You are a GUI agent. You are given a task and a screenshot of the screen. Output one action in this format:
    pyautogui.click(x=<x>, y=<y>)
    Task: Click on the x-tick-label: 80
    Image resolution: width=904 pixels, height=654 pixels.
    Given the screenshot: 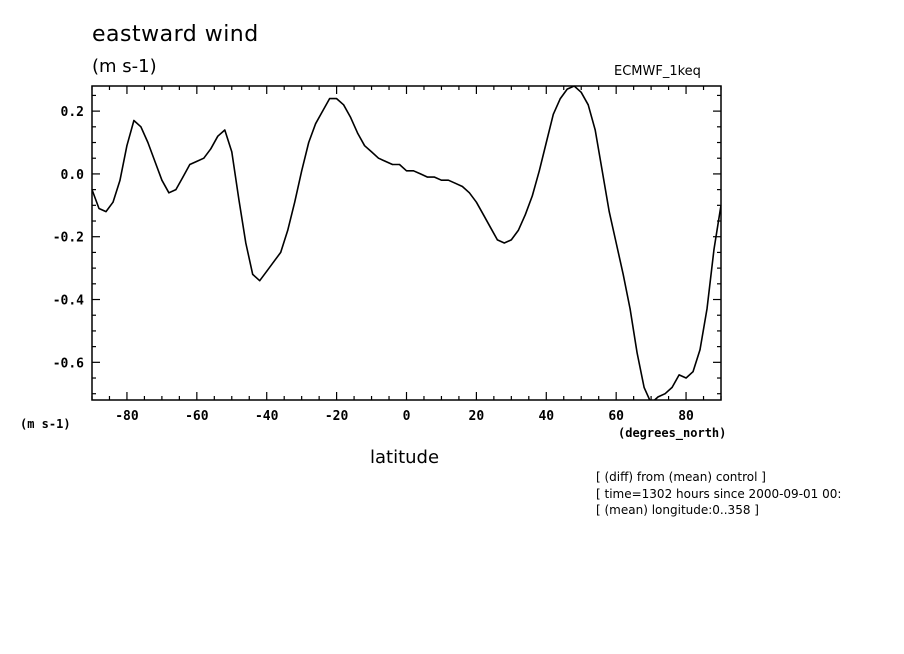 What is the action you would take?
    pyautogui.click(x=686, y=416)
    